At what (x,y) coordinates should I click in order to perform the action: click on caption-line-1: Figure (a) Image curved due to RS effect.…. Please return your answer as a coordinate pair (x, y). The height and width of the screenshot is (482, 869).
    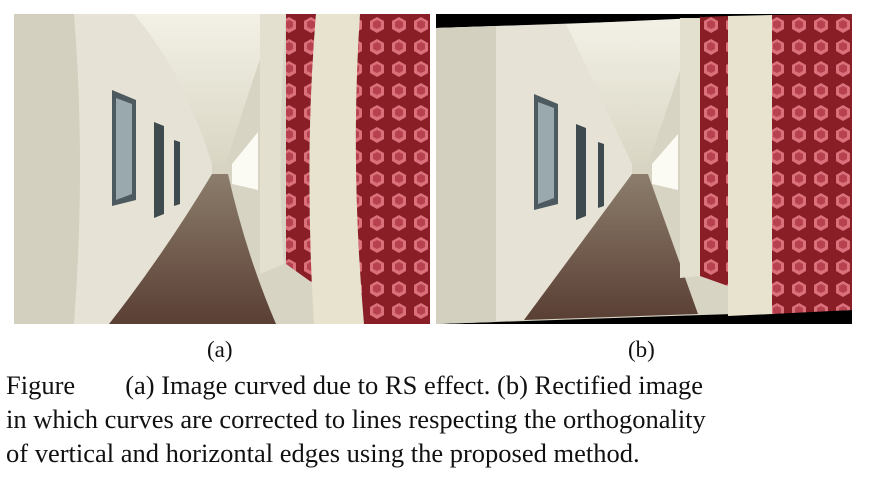
    Looking at the image, I should click on (434, 385).